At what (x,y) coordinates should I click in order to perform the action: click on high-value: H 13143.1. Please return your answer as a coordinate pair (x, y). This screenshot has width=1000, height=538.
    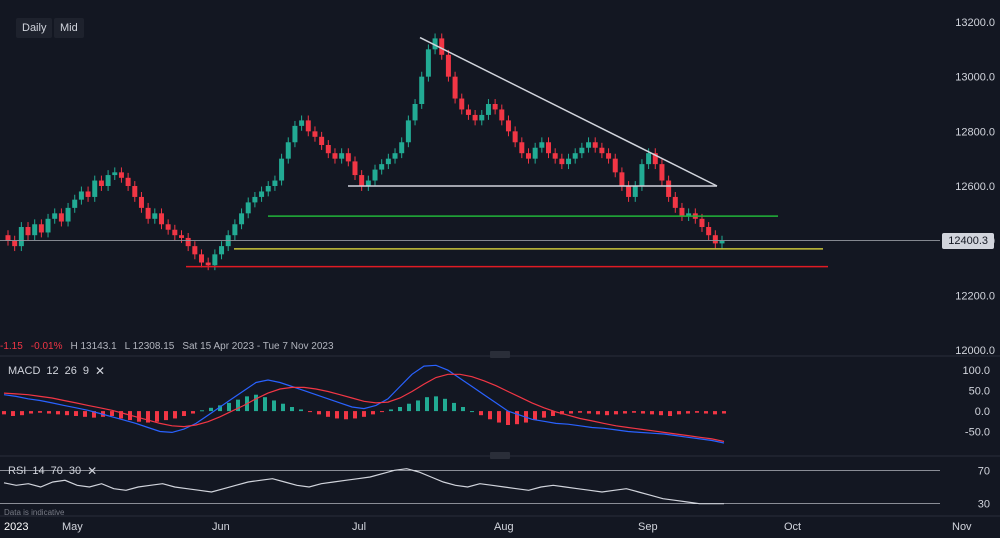
    Looking at the image, I should click on (93, 346).